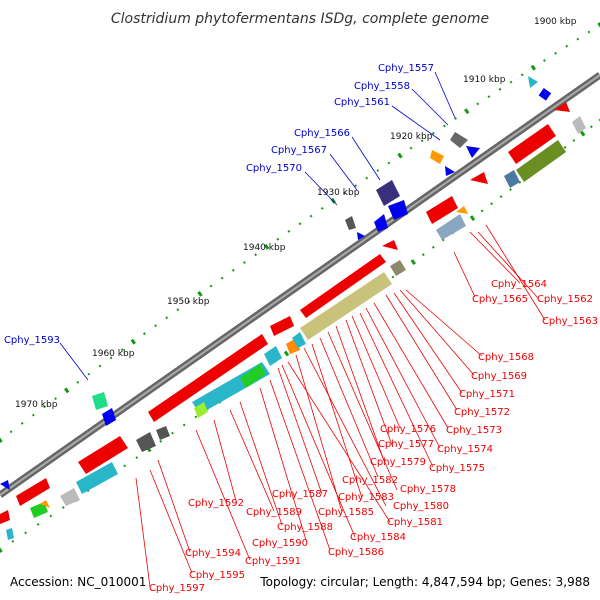  What do you see at coordinates (406, 68) in the screenshot?
I see `label-cphy-1557: Cphy_1557` at bounding box center [406, 68].